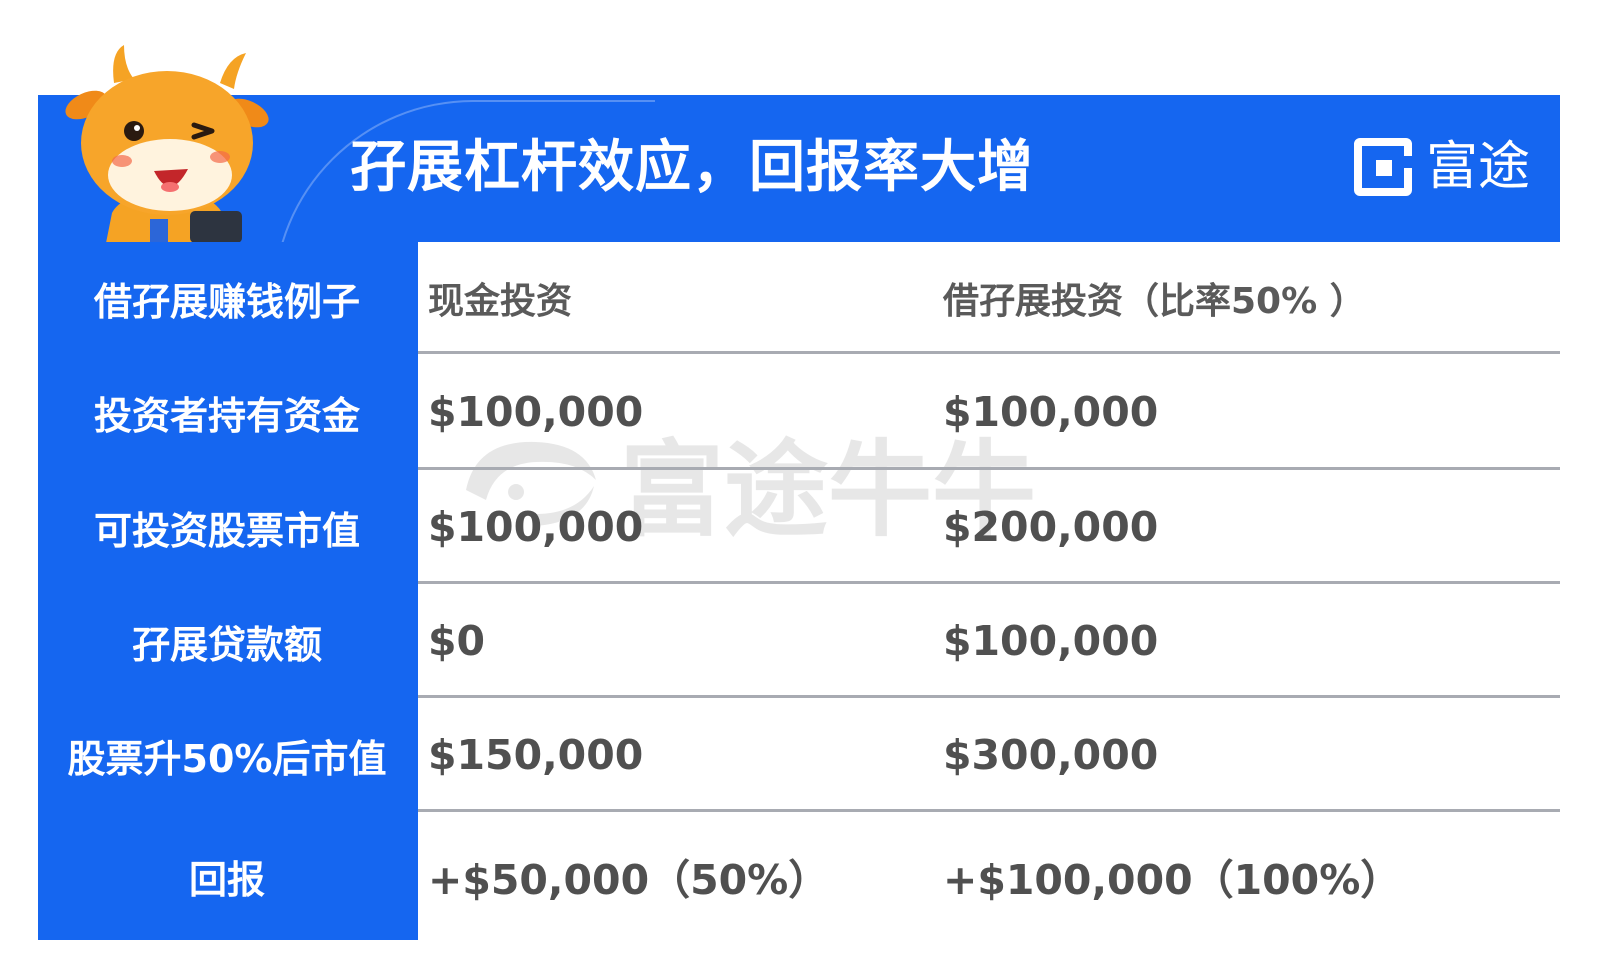 The height and width of the screenshot is (971, 1598). Describe the element at coordinates (799, 755) in the screenshot. I see `table-row: 股票升50%后市值 $150,000 $300,000` at that location.